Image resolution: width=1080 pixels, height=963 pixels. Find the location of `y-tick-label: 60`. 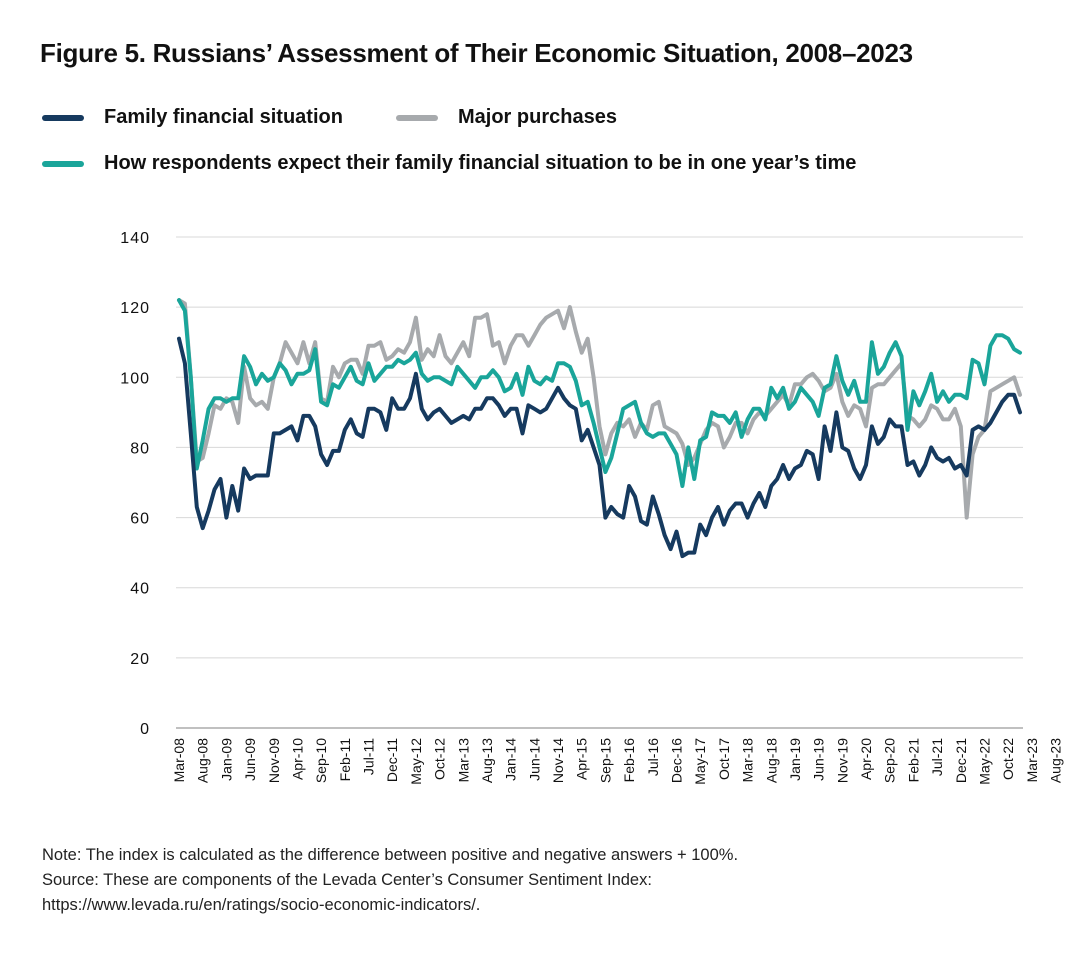

y-tick-label: 60 is located at coordinates (140, 519).